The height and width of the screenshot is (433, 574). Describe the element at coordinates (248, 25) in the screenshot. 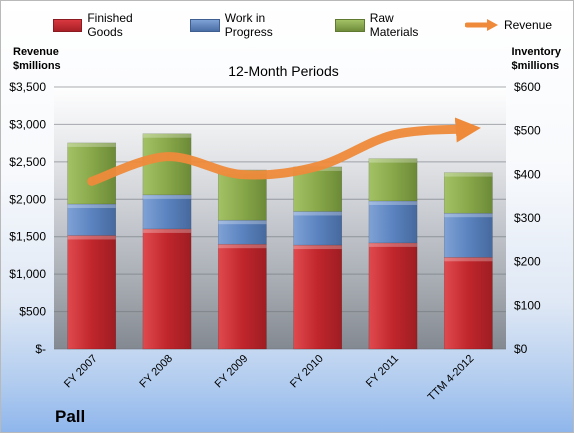

I see `legend-label-work-in-progress: Work in Progress` at that location.